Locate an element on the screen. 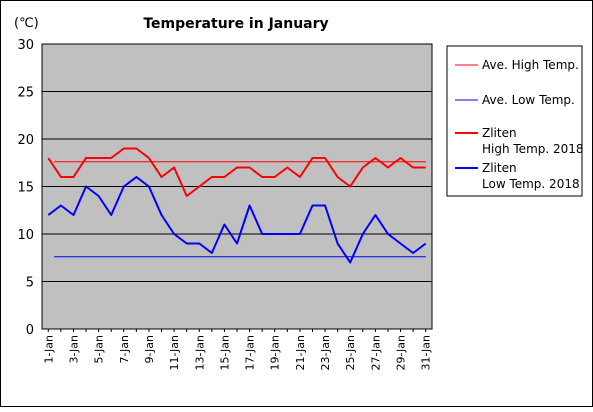 Image resolution: width=593 pixels, height=412 pixels. x-tick-label: 13-Jan is located at coordinates (199, 353).